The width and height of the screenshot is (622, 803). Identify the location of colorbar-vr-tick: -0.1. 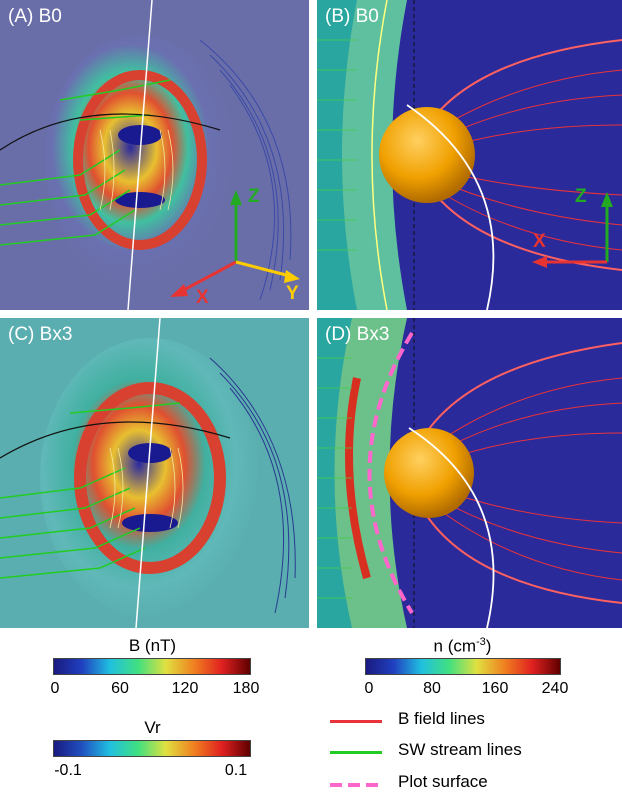
(68, 770).